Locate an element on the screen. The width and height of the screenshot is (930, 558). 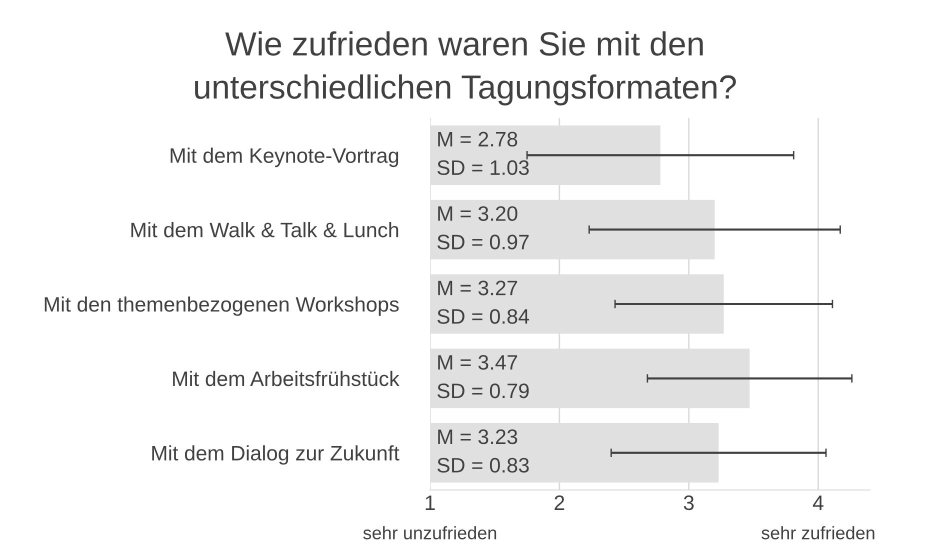
data-label: M = 3.27 SD = 0.84 is located at coordinates (483, 302).